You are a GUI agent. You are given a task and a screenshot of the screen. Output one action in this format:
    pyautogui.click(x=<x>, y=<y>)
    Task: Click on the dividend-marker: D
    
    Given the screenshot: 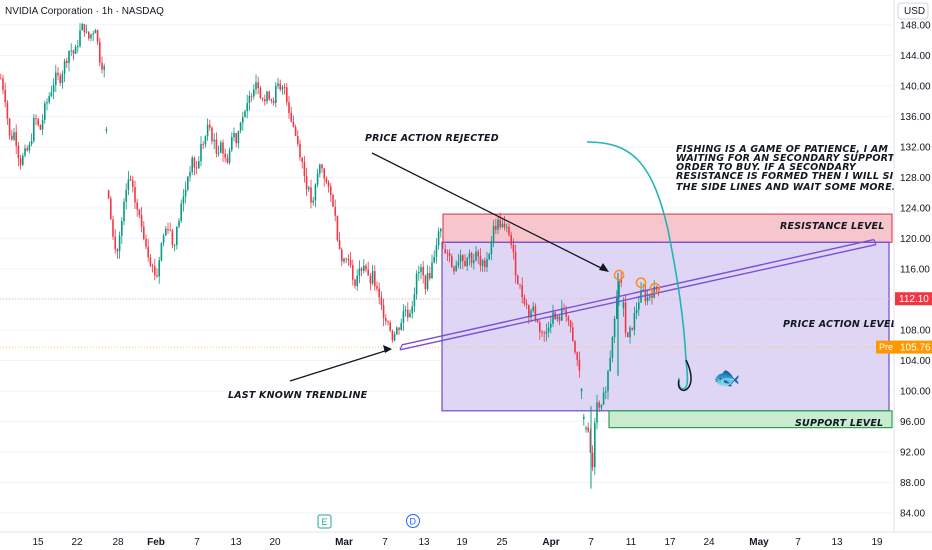 What is the action you would take?
    pyautogui.click(x=413, y=521)
    